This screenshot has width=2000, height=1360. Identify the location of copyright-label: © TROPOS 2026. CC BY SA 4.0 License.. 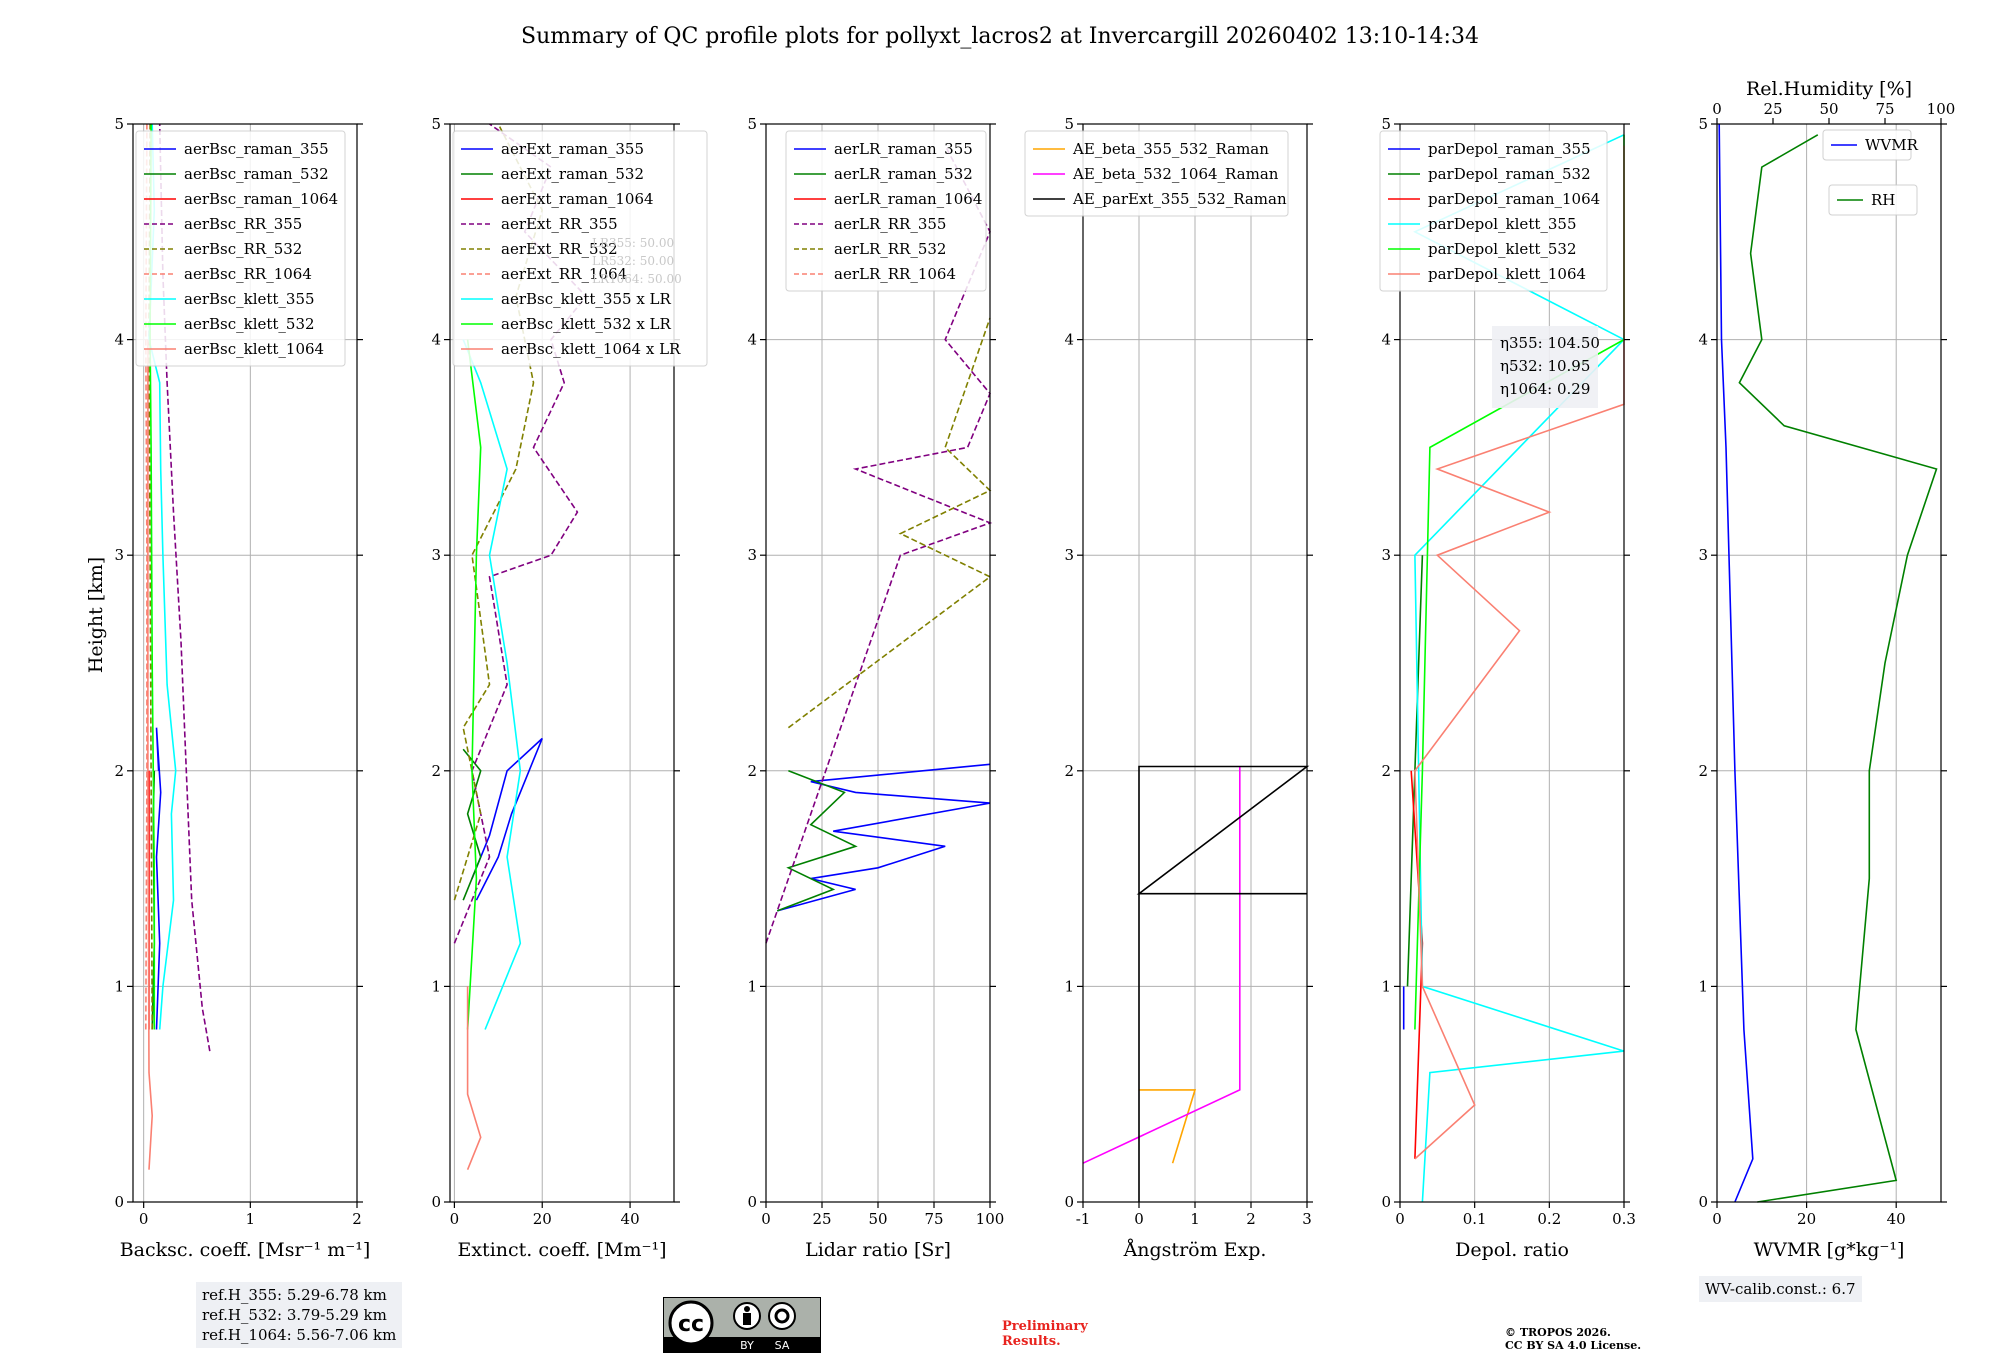
(1573, 1339).